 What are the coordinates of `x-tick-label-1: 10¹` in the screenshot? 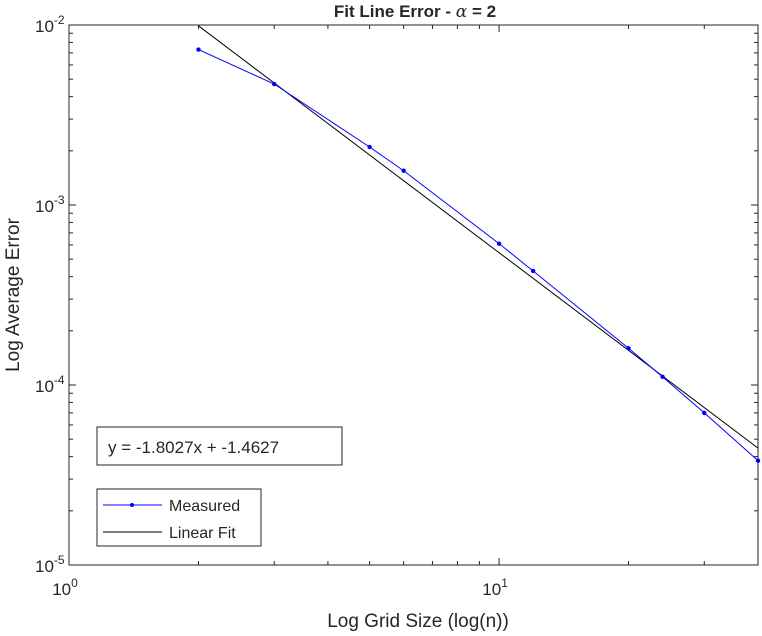 It's located at (495, 587).